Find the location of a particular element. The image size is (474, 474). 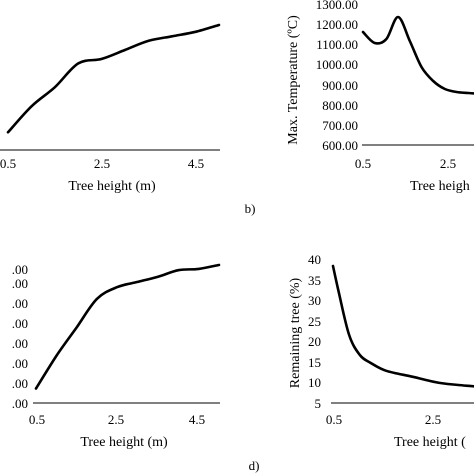

y-tick-label: 15 is located at coordinates (314, 362).